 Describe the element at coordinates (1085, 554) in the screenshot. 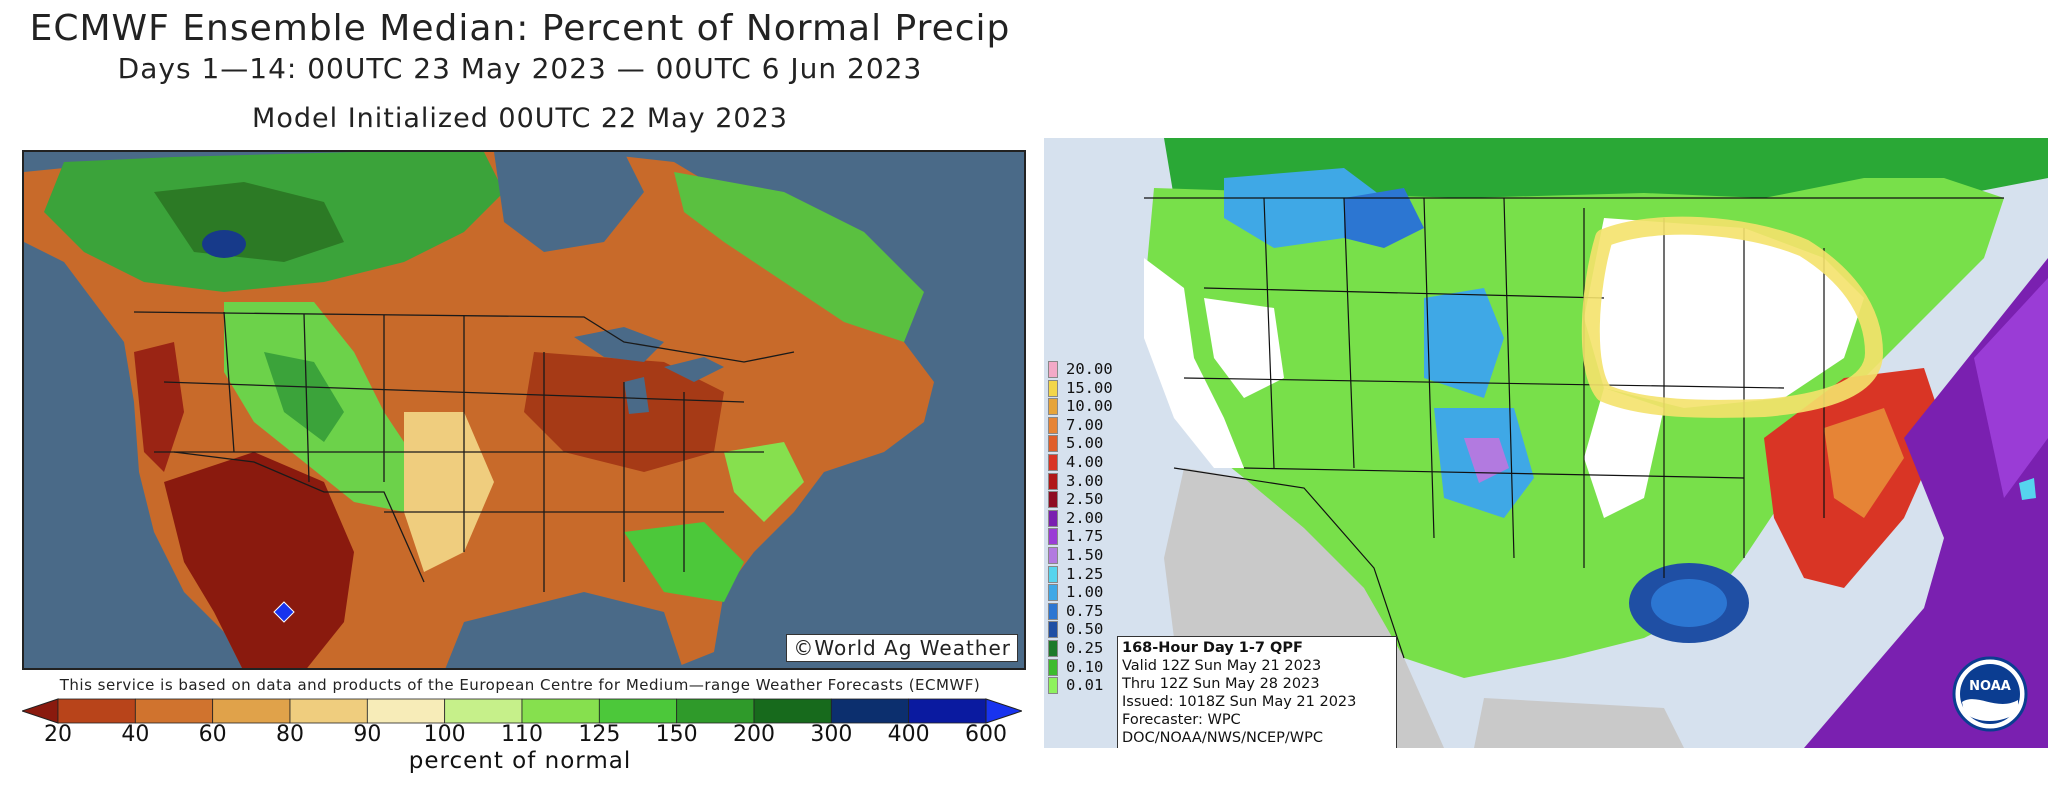

I see `legend-value: 1.50` at that location.